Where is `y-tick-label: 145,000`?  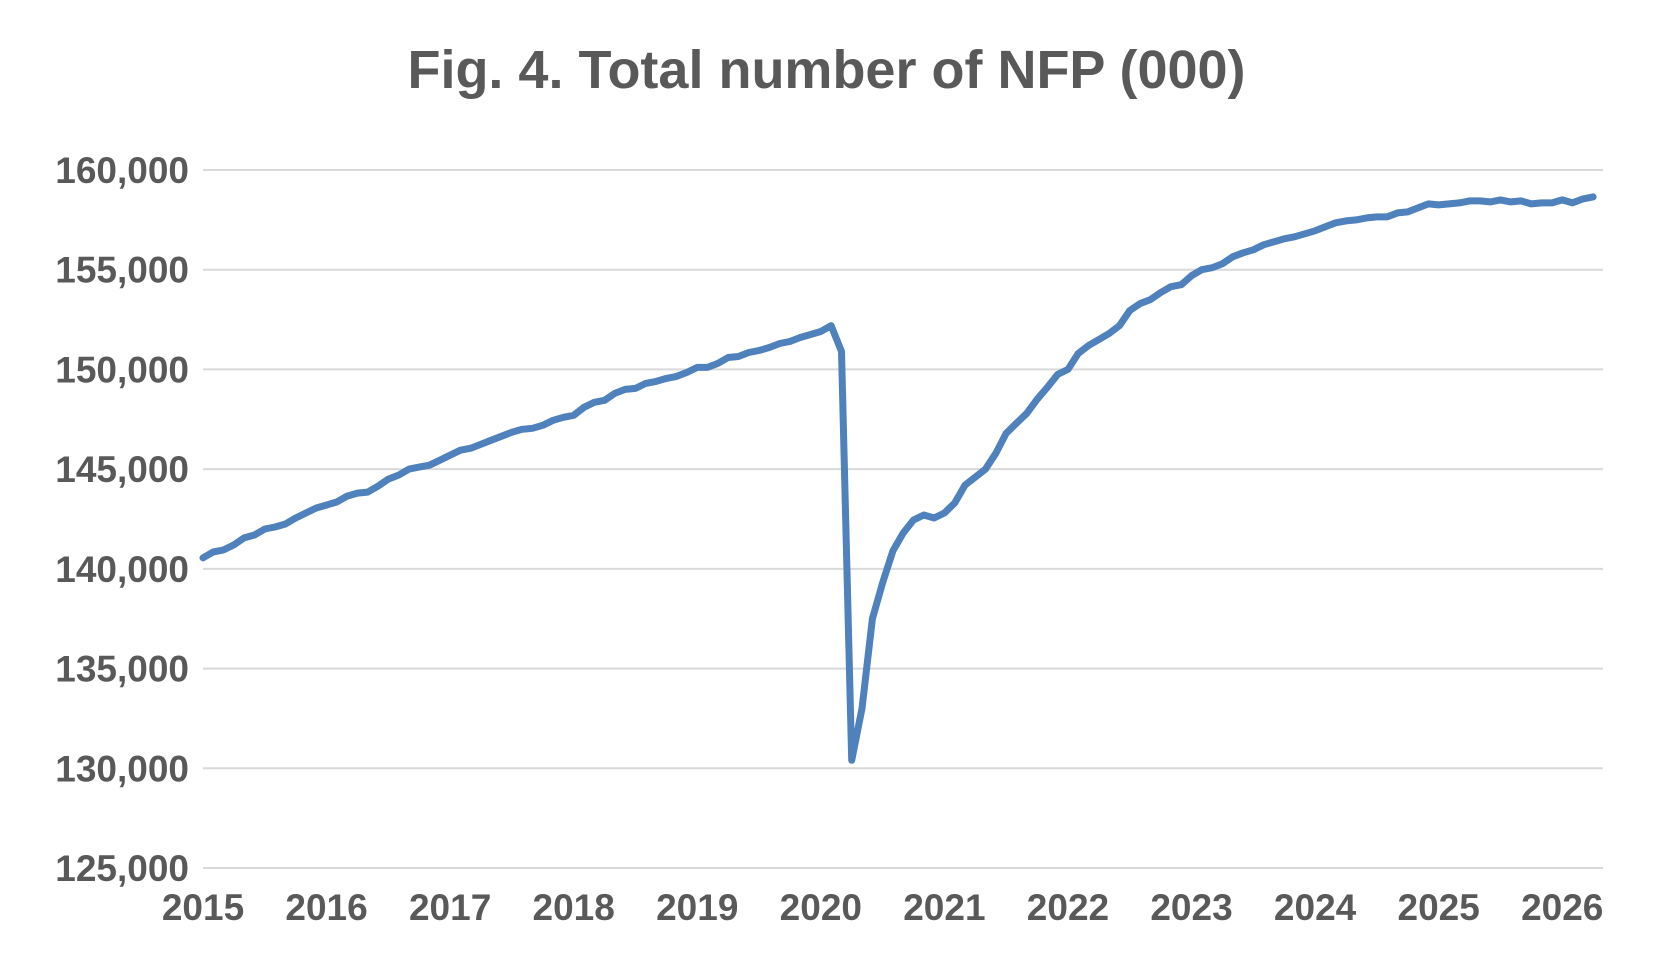
y-tick-label: 145,000 is located at coordinates (122, 469).